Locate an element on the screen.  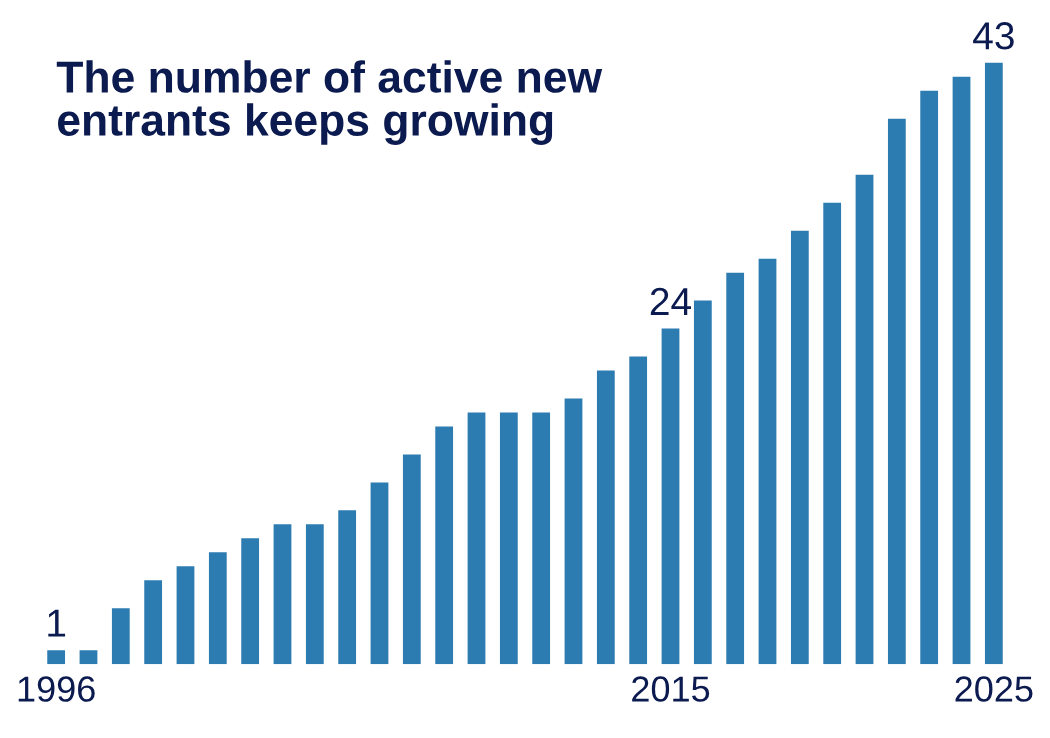
x-tick-label: 1996 is located at coordinates (56, 689).